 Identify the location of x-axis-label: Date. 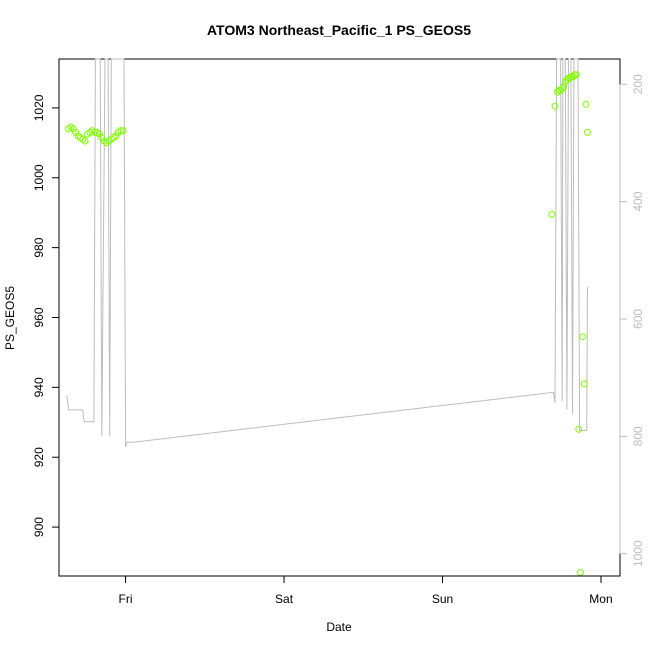
(339, 627).